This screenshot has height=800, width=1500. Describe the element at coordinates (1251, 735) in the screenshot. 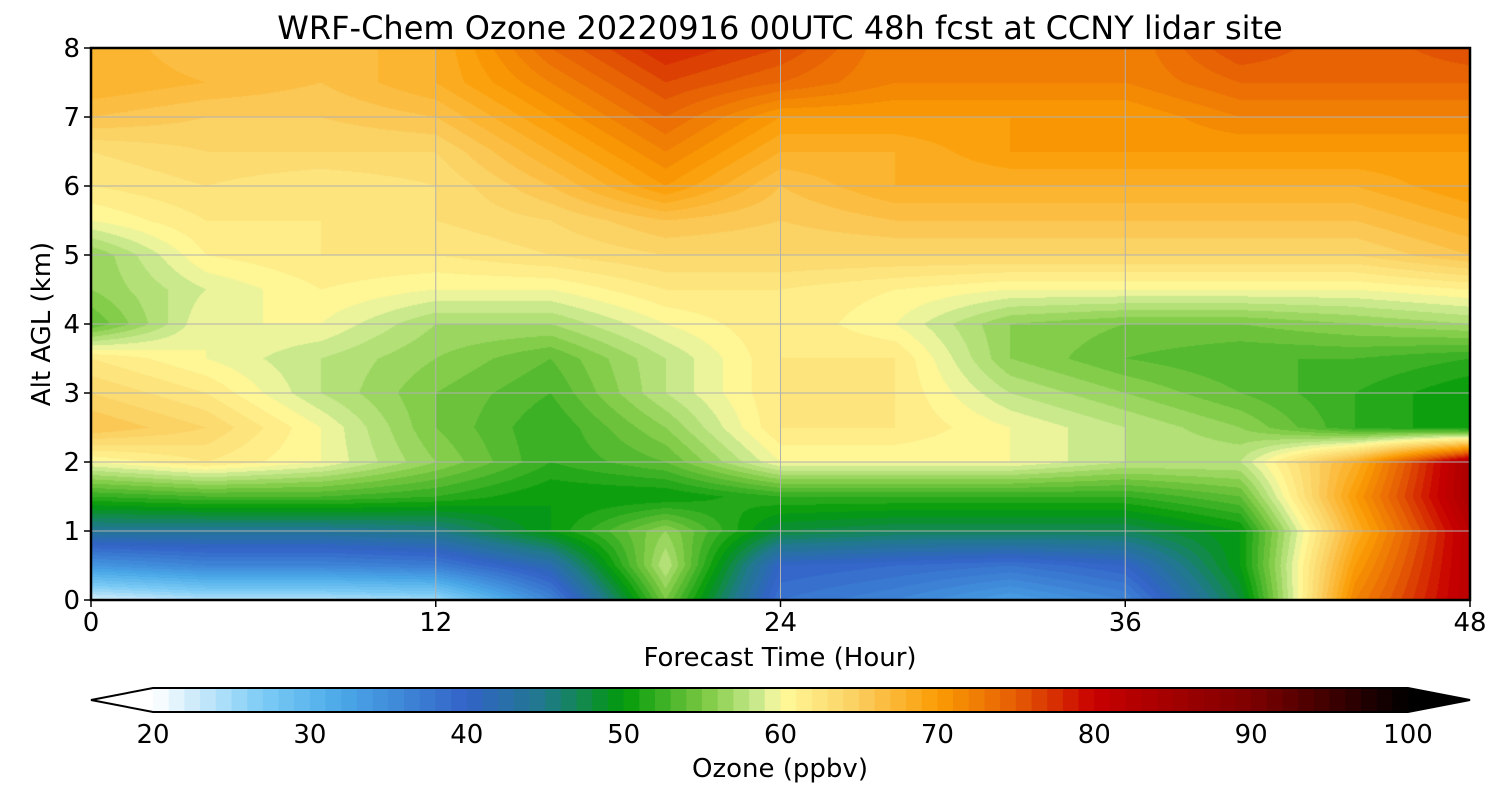

I see `colorbar-tick-label: 90` at that location.